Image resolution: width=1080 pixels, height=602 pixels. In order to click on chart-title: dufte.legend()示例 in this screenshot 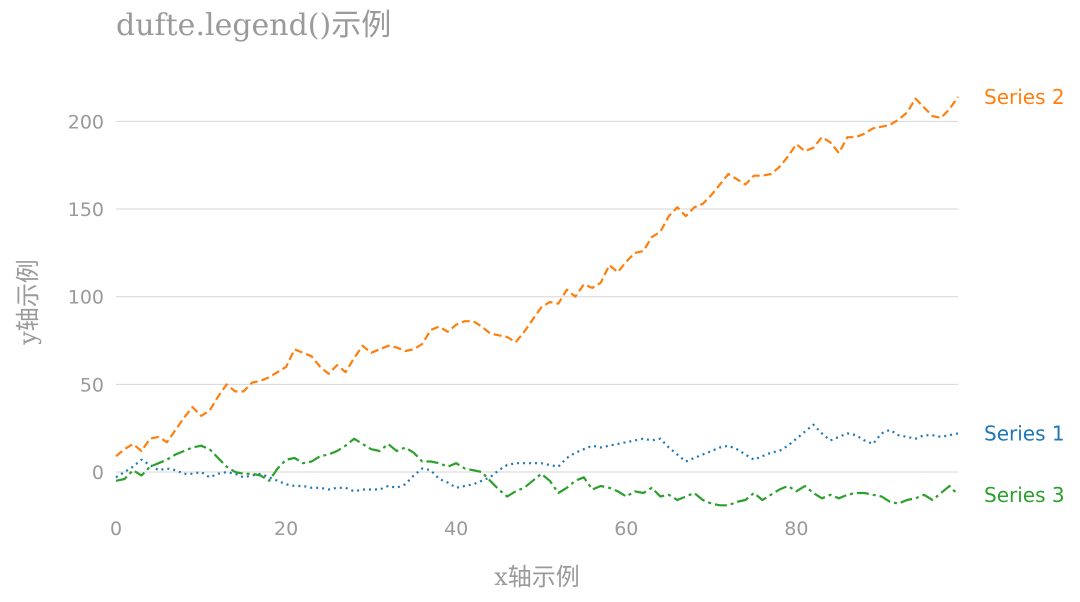, I will do `click(253, 25)`.